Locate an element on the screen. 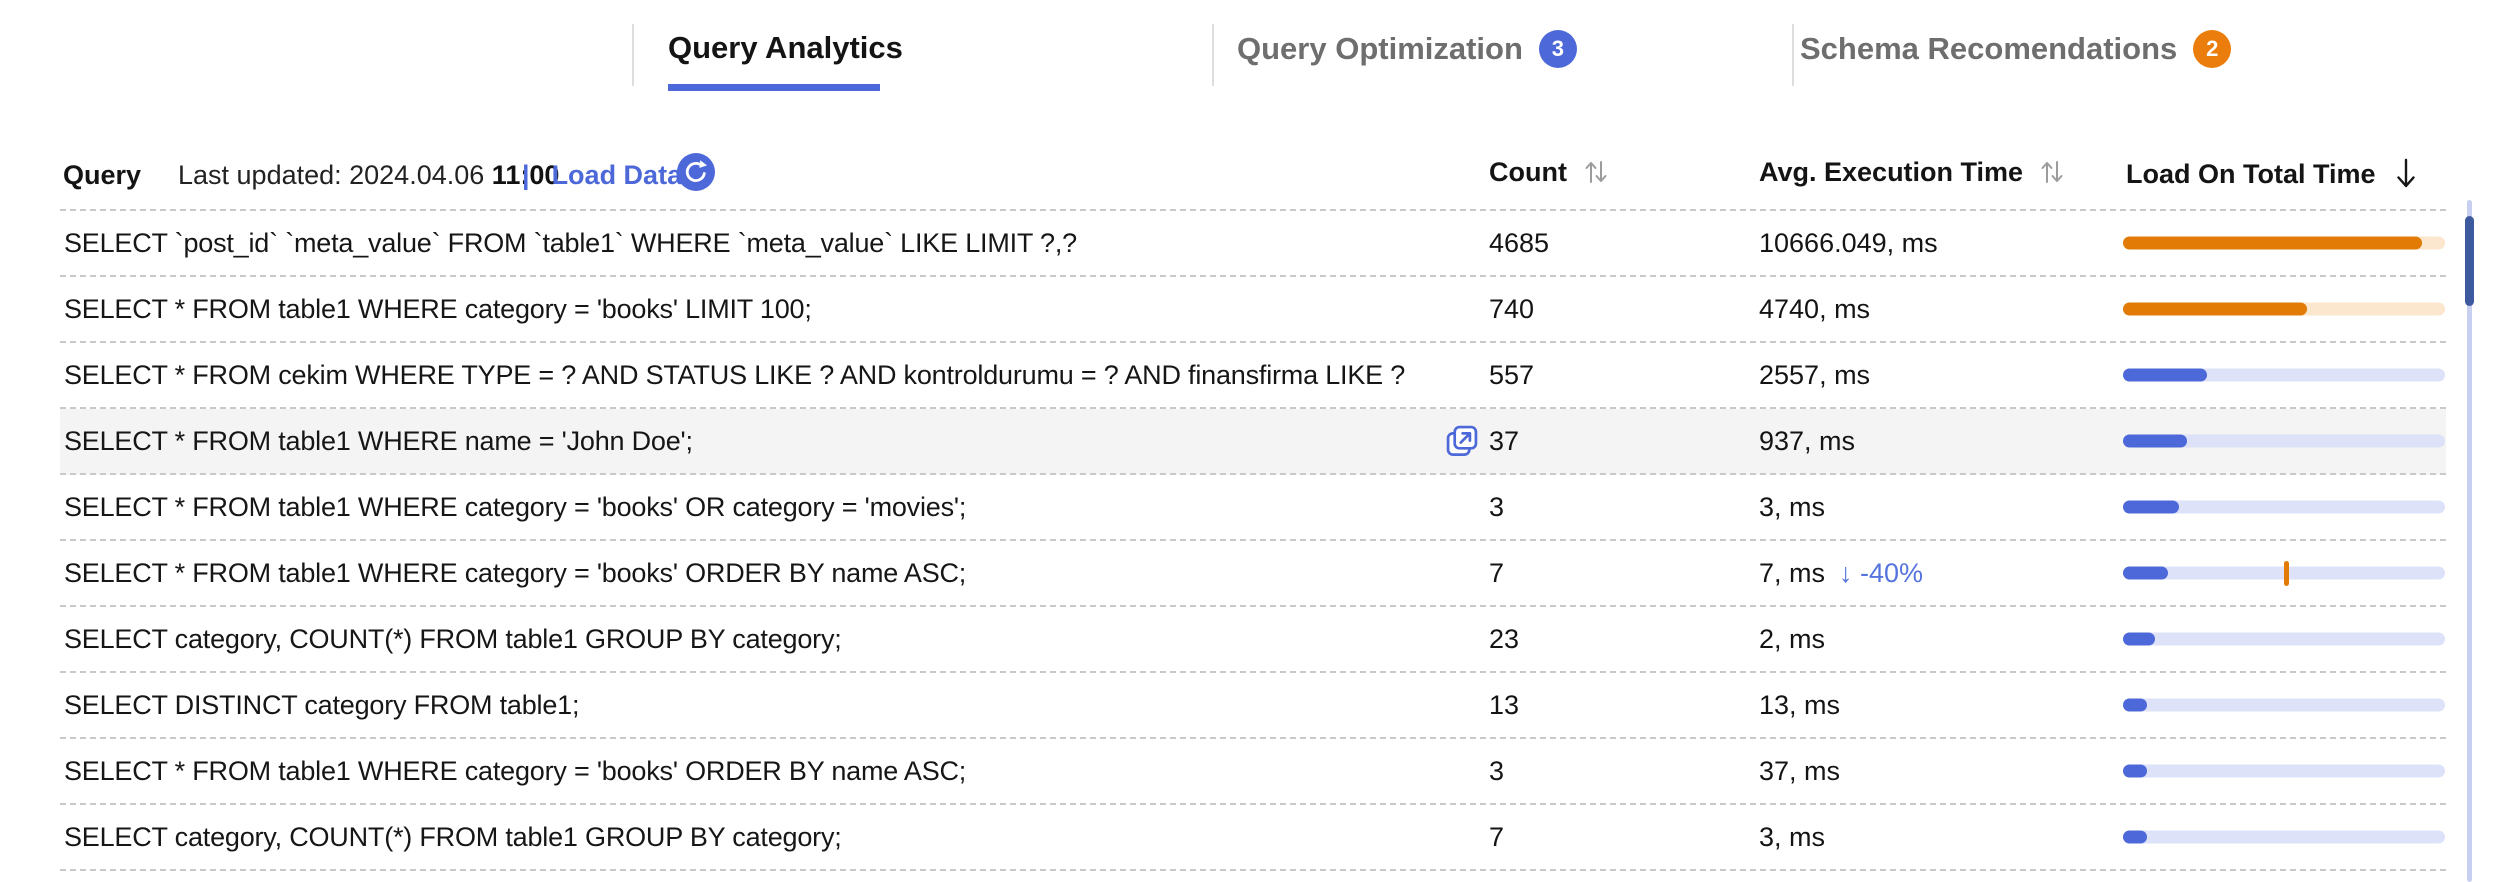  time-text: 2557, ms is located at coordinates (1815, 374).